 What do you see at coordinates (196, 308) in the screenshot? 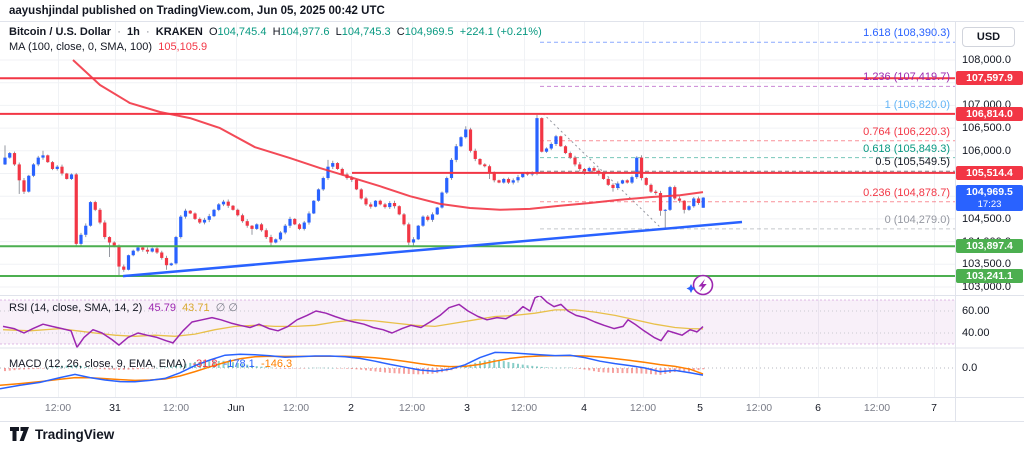
I see `rsi-sma-value: 43.71` at bounding box center [196, 308].